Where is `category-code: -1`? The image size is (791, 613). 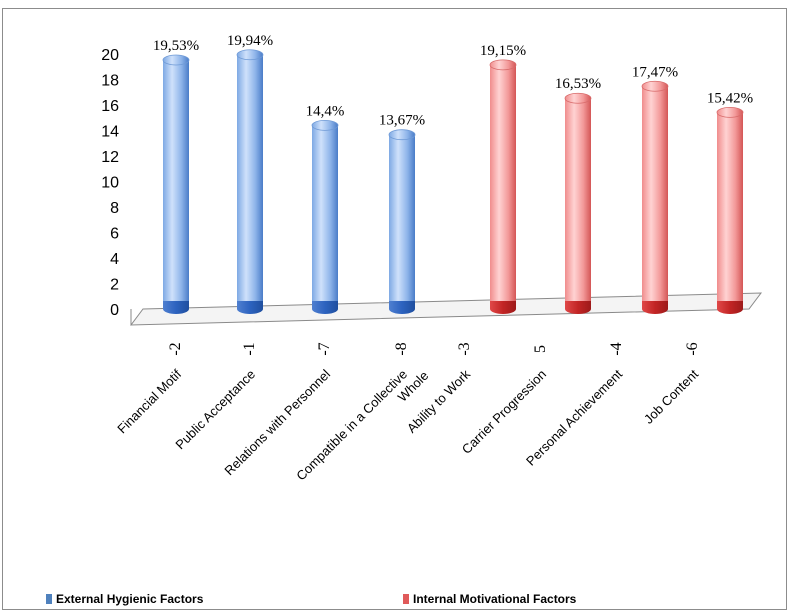
category-code: -1 is located at coordinates (249, 348).